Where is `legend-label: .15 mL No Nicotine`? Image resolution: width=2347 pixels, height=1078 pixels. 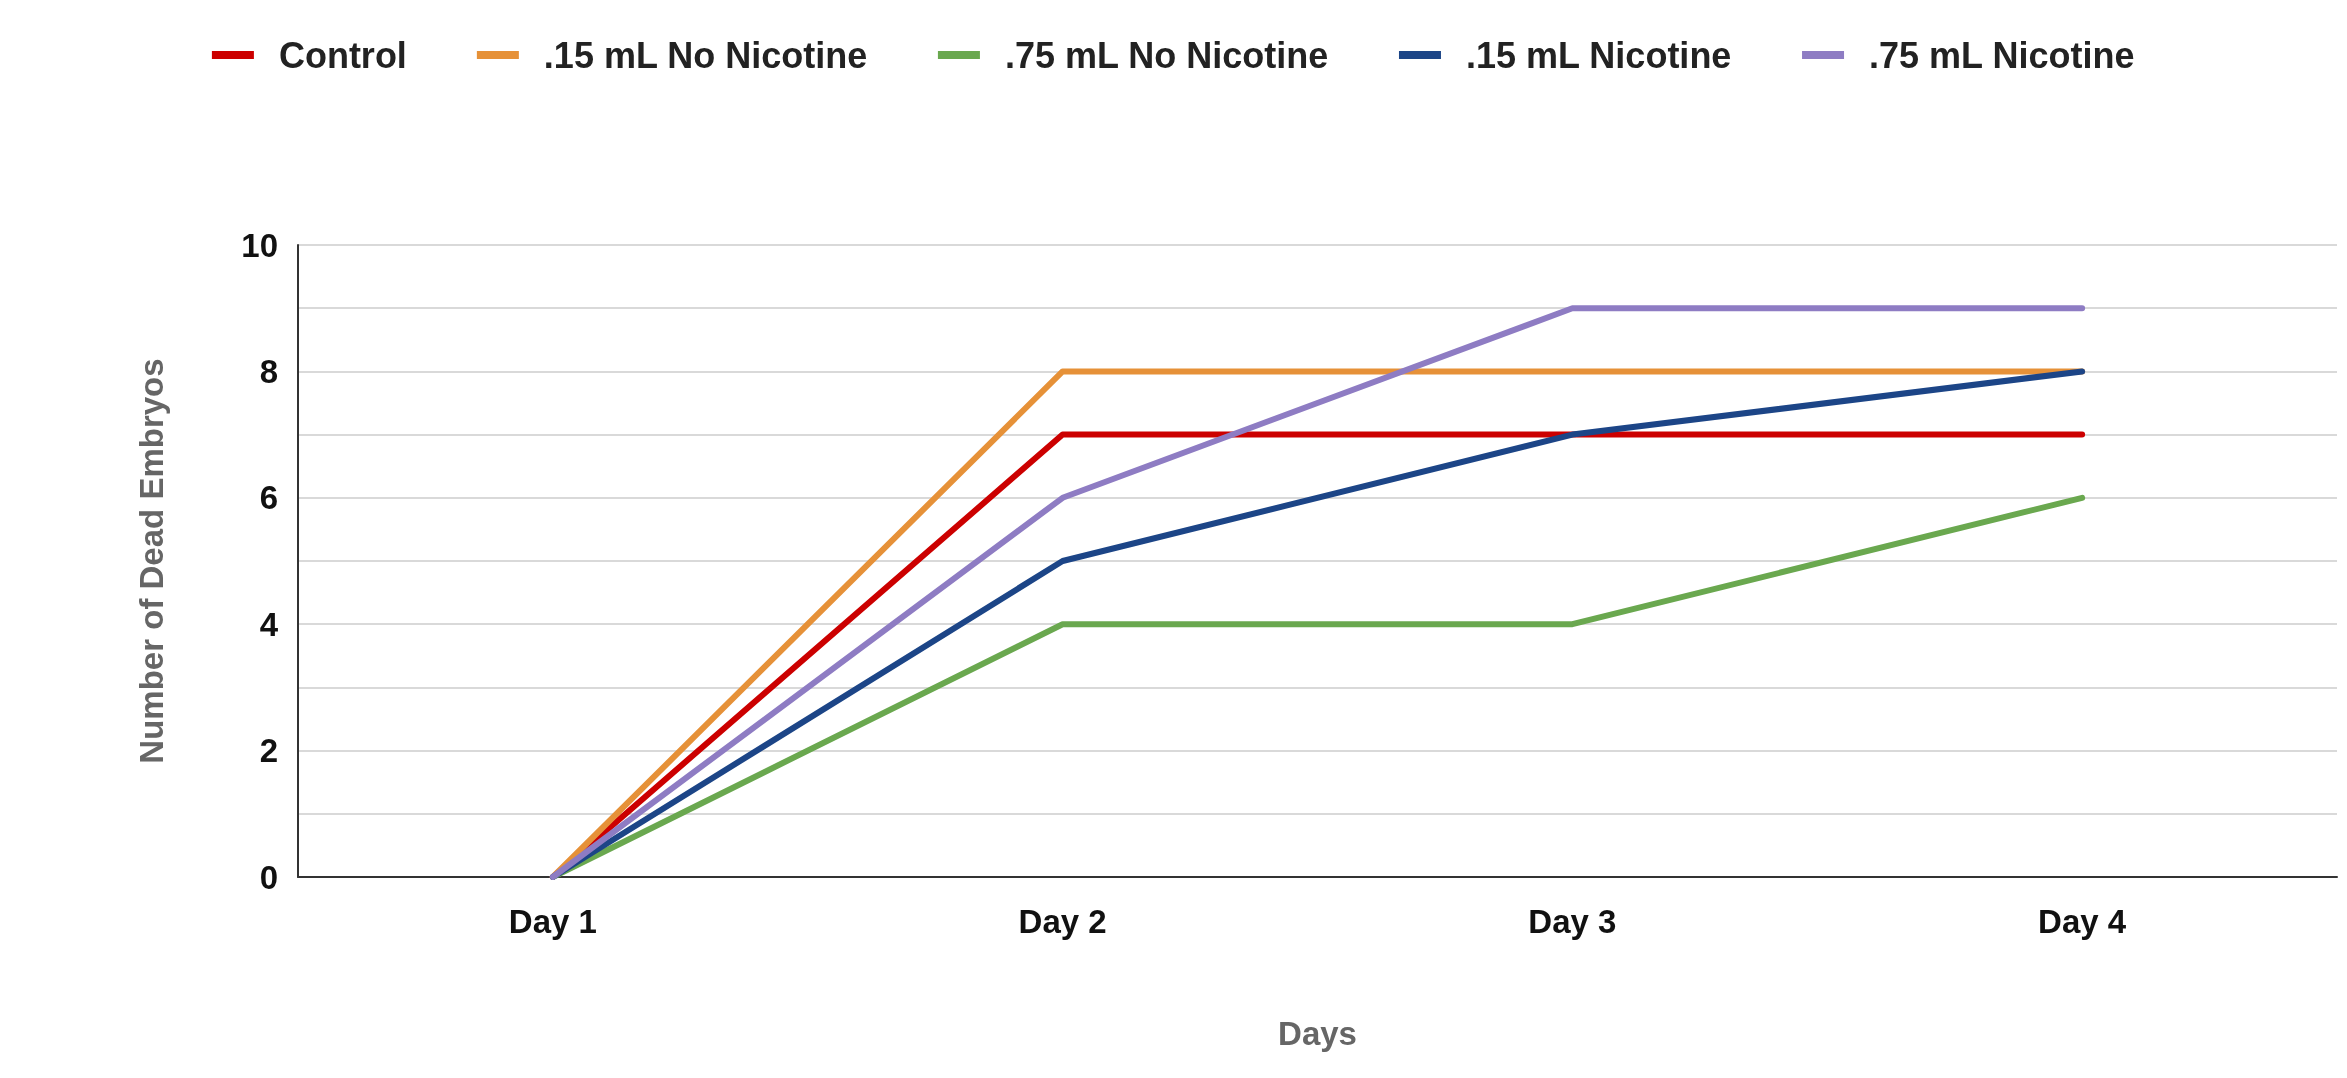 legend-label: .15 mL No Nicotine is located at coordinates (705, 55).